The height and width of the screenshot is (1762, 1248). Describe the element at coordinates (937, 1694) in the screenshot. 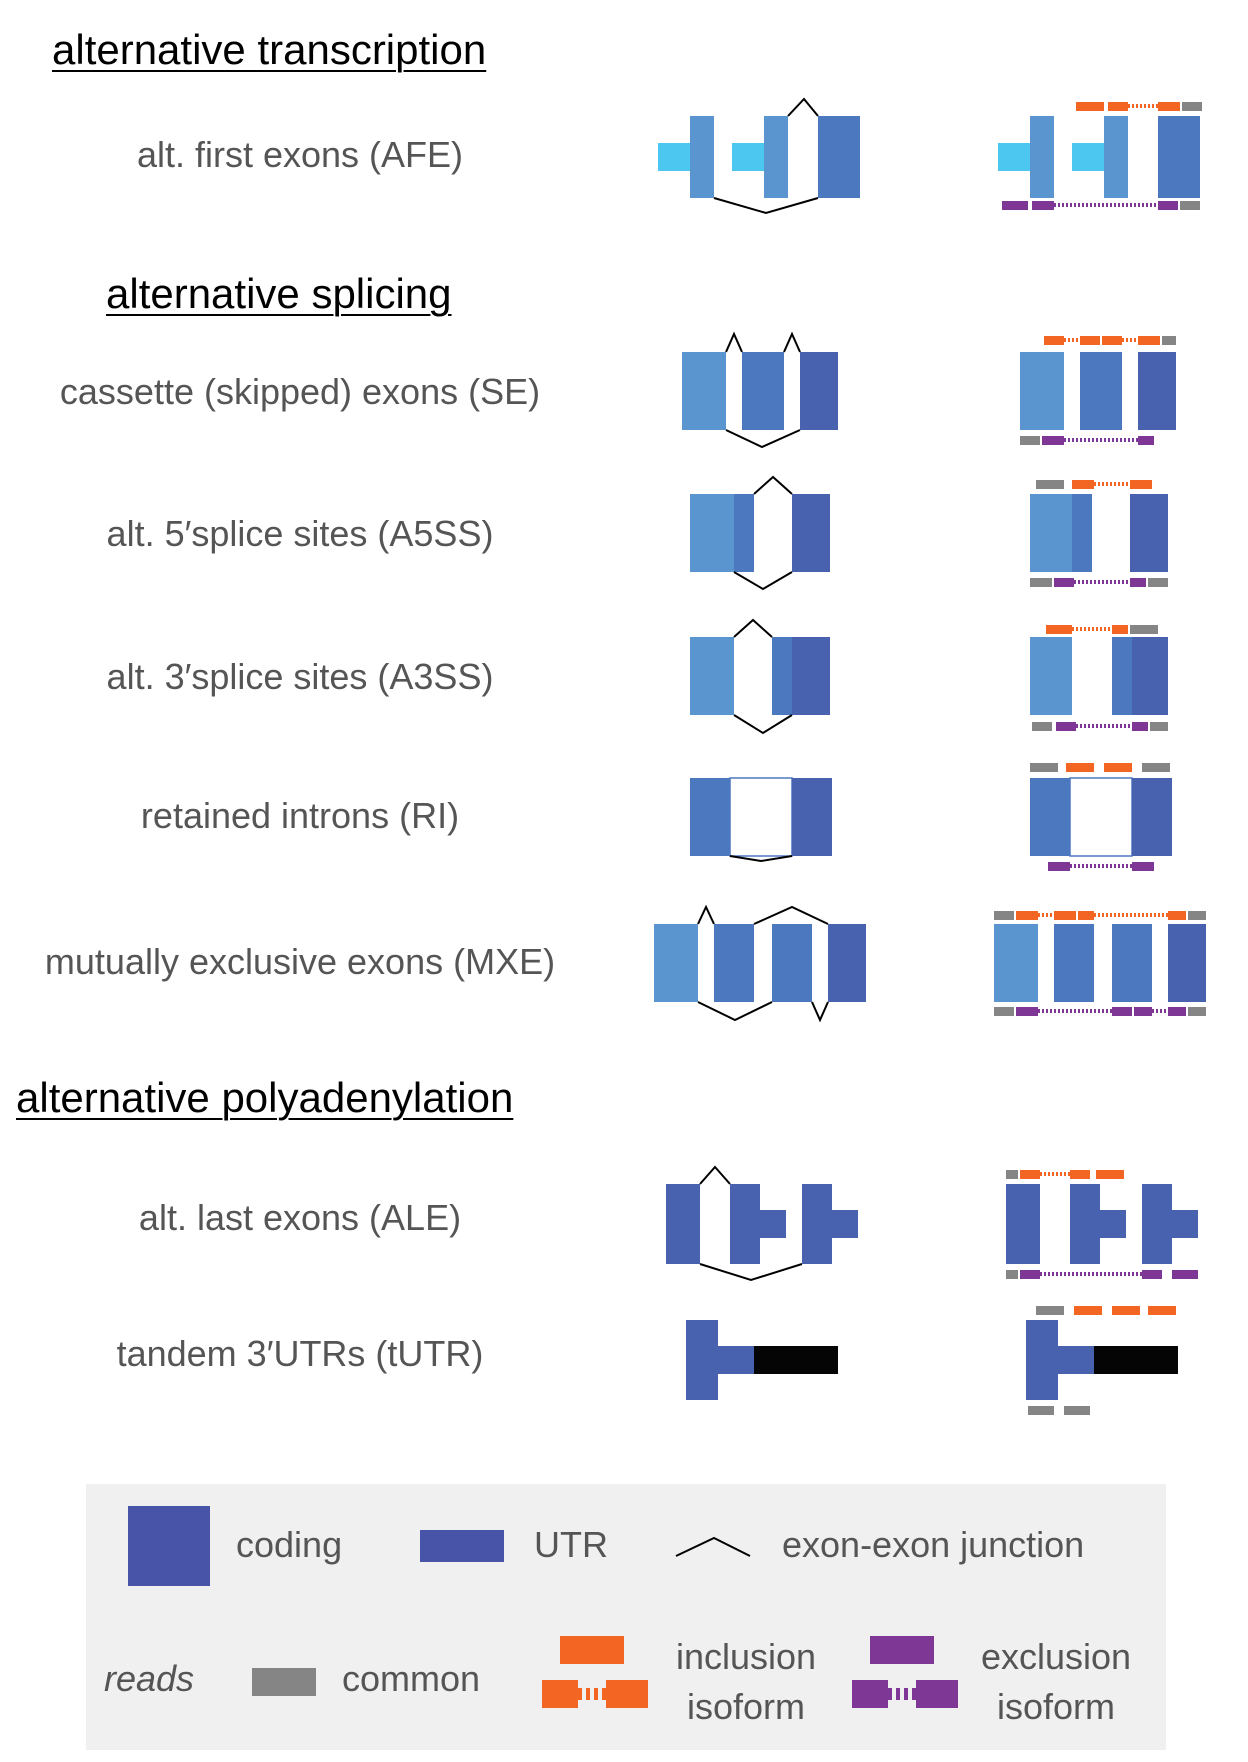

I see `exclusion-read-right-swatch` at that location.